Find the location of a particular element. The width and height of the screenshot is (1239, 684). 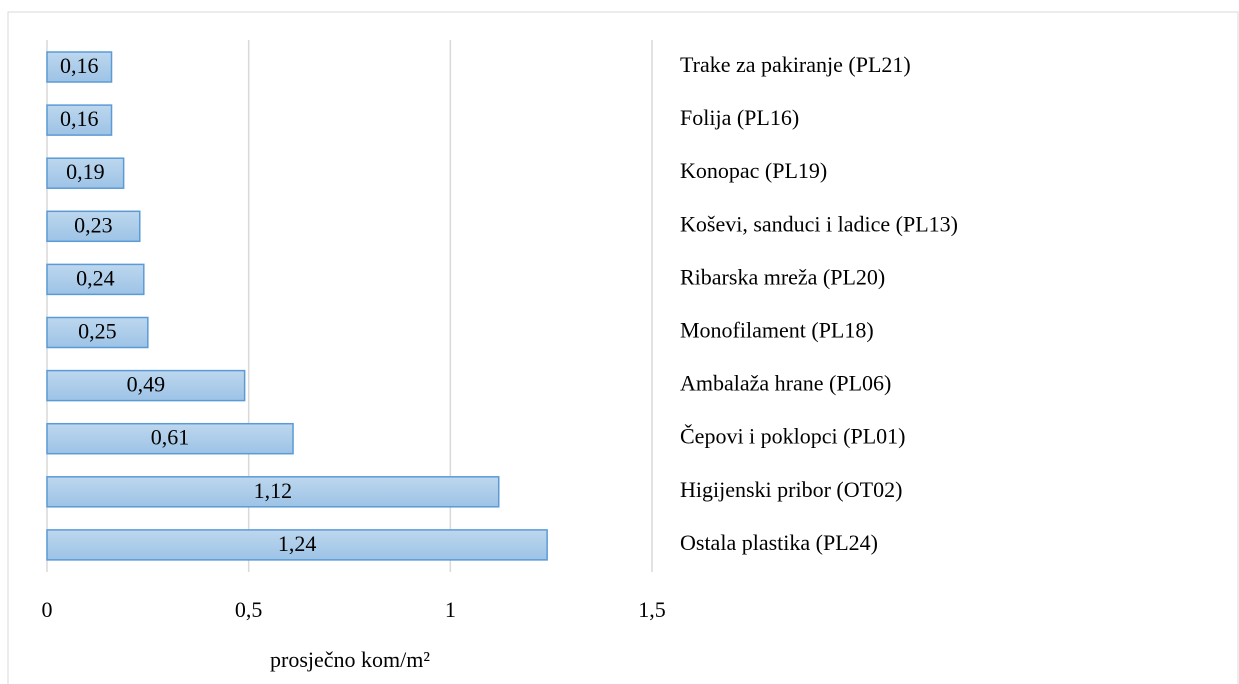

value-label: 0,25 is located at coordinates (97, 331).